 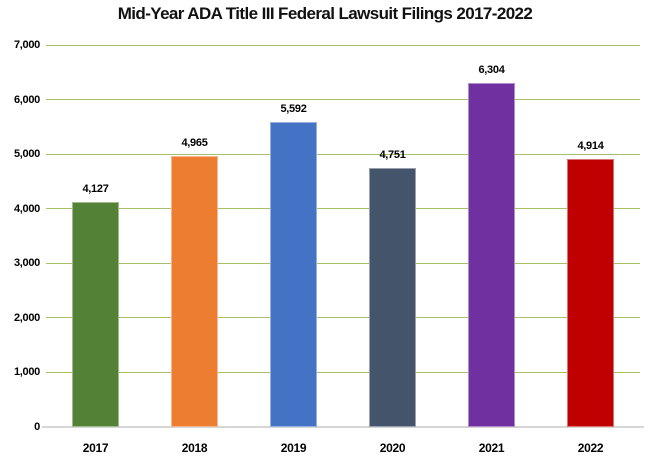 What do you see at coordinates (37, 427) in the screenshot?
I see `ytick-label-0: 0` at bounding box center [37, 427].